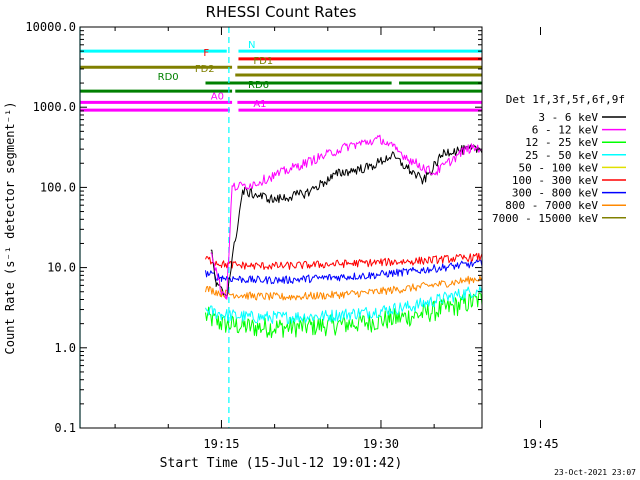  What do you see at coordinates (50, 27) in the screenshot?
I see `y-tick-label: 10000.0` at bounding box center [50, 27].